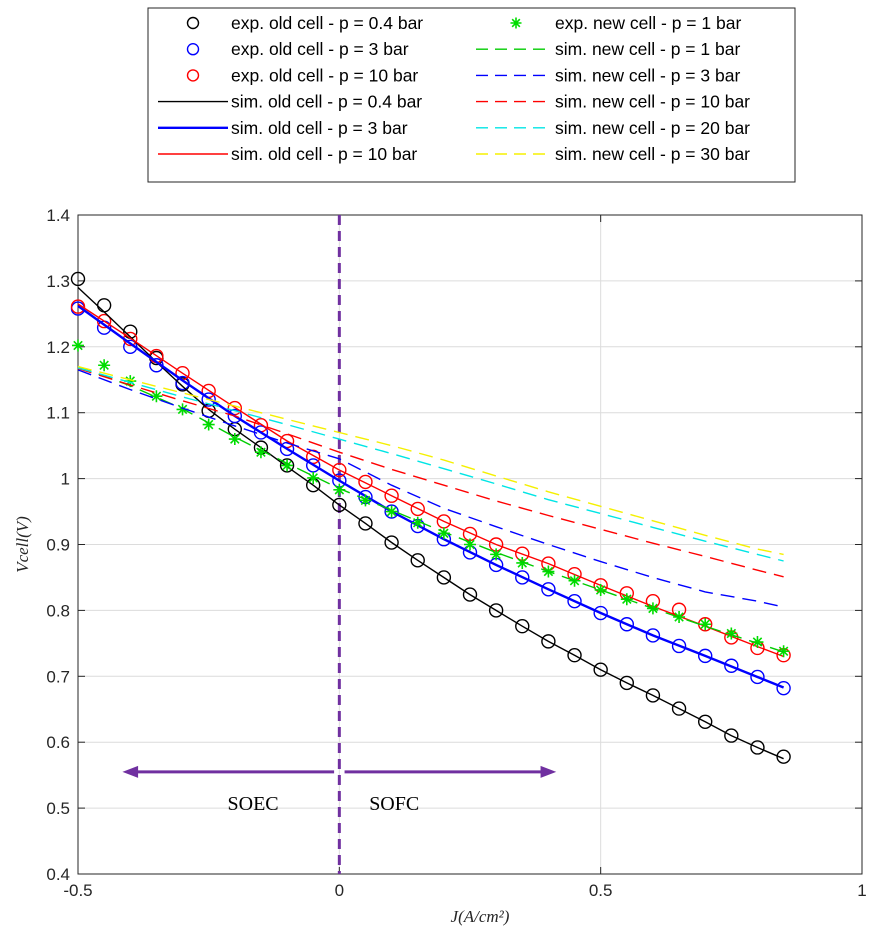 This screenshot has height=940, width=879. What do you see at coordinates (450, 771) in the screenshot?
I see `sofc-arrow-group` at bounding box center [450, 771].